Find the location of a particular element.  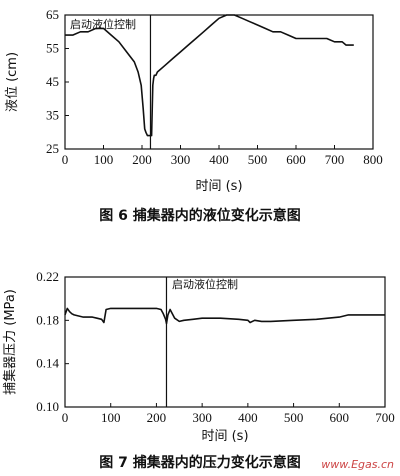

pressure-series is located at coordinates (224, 316).